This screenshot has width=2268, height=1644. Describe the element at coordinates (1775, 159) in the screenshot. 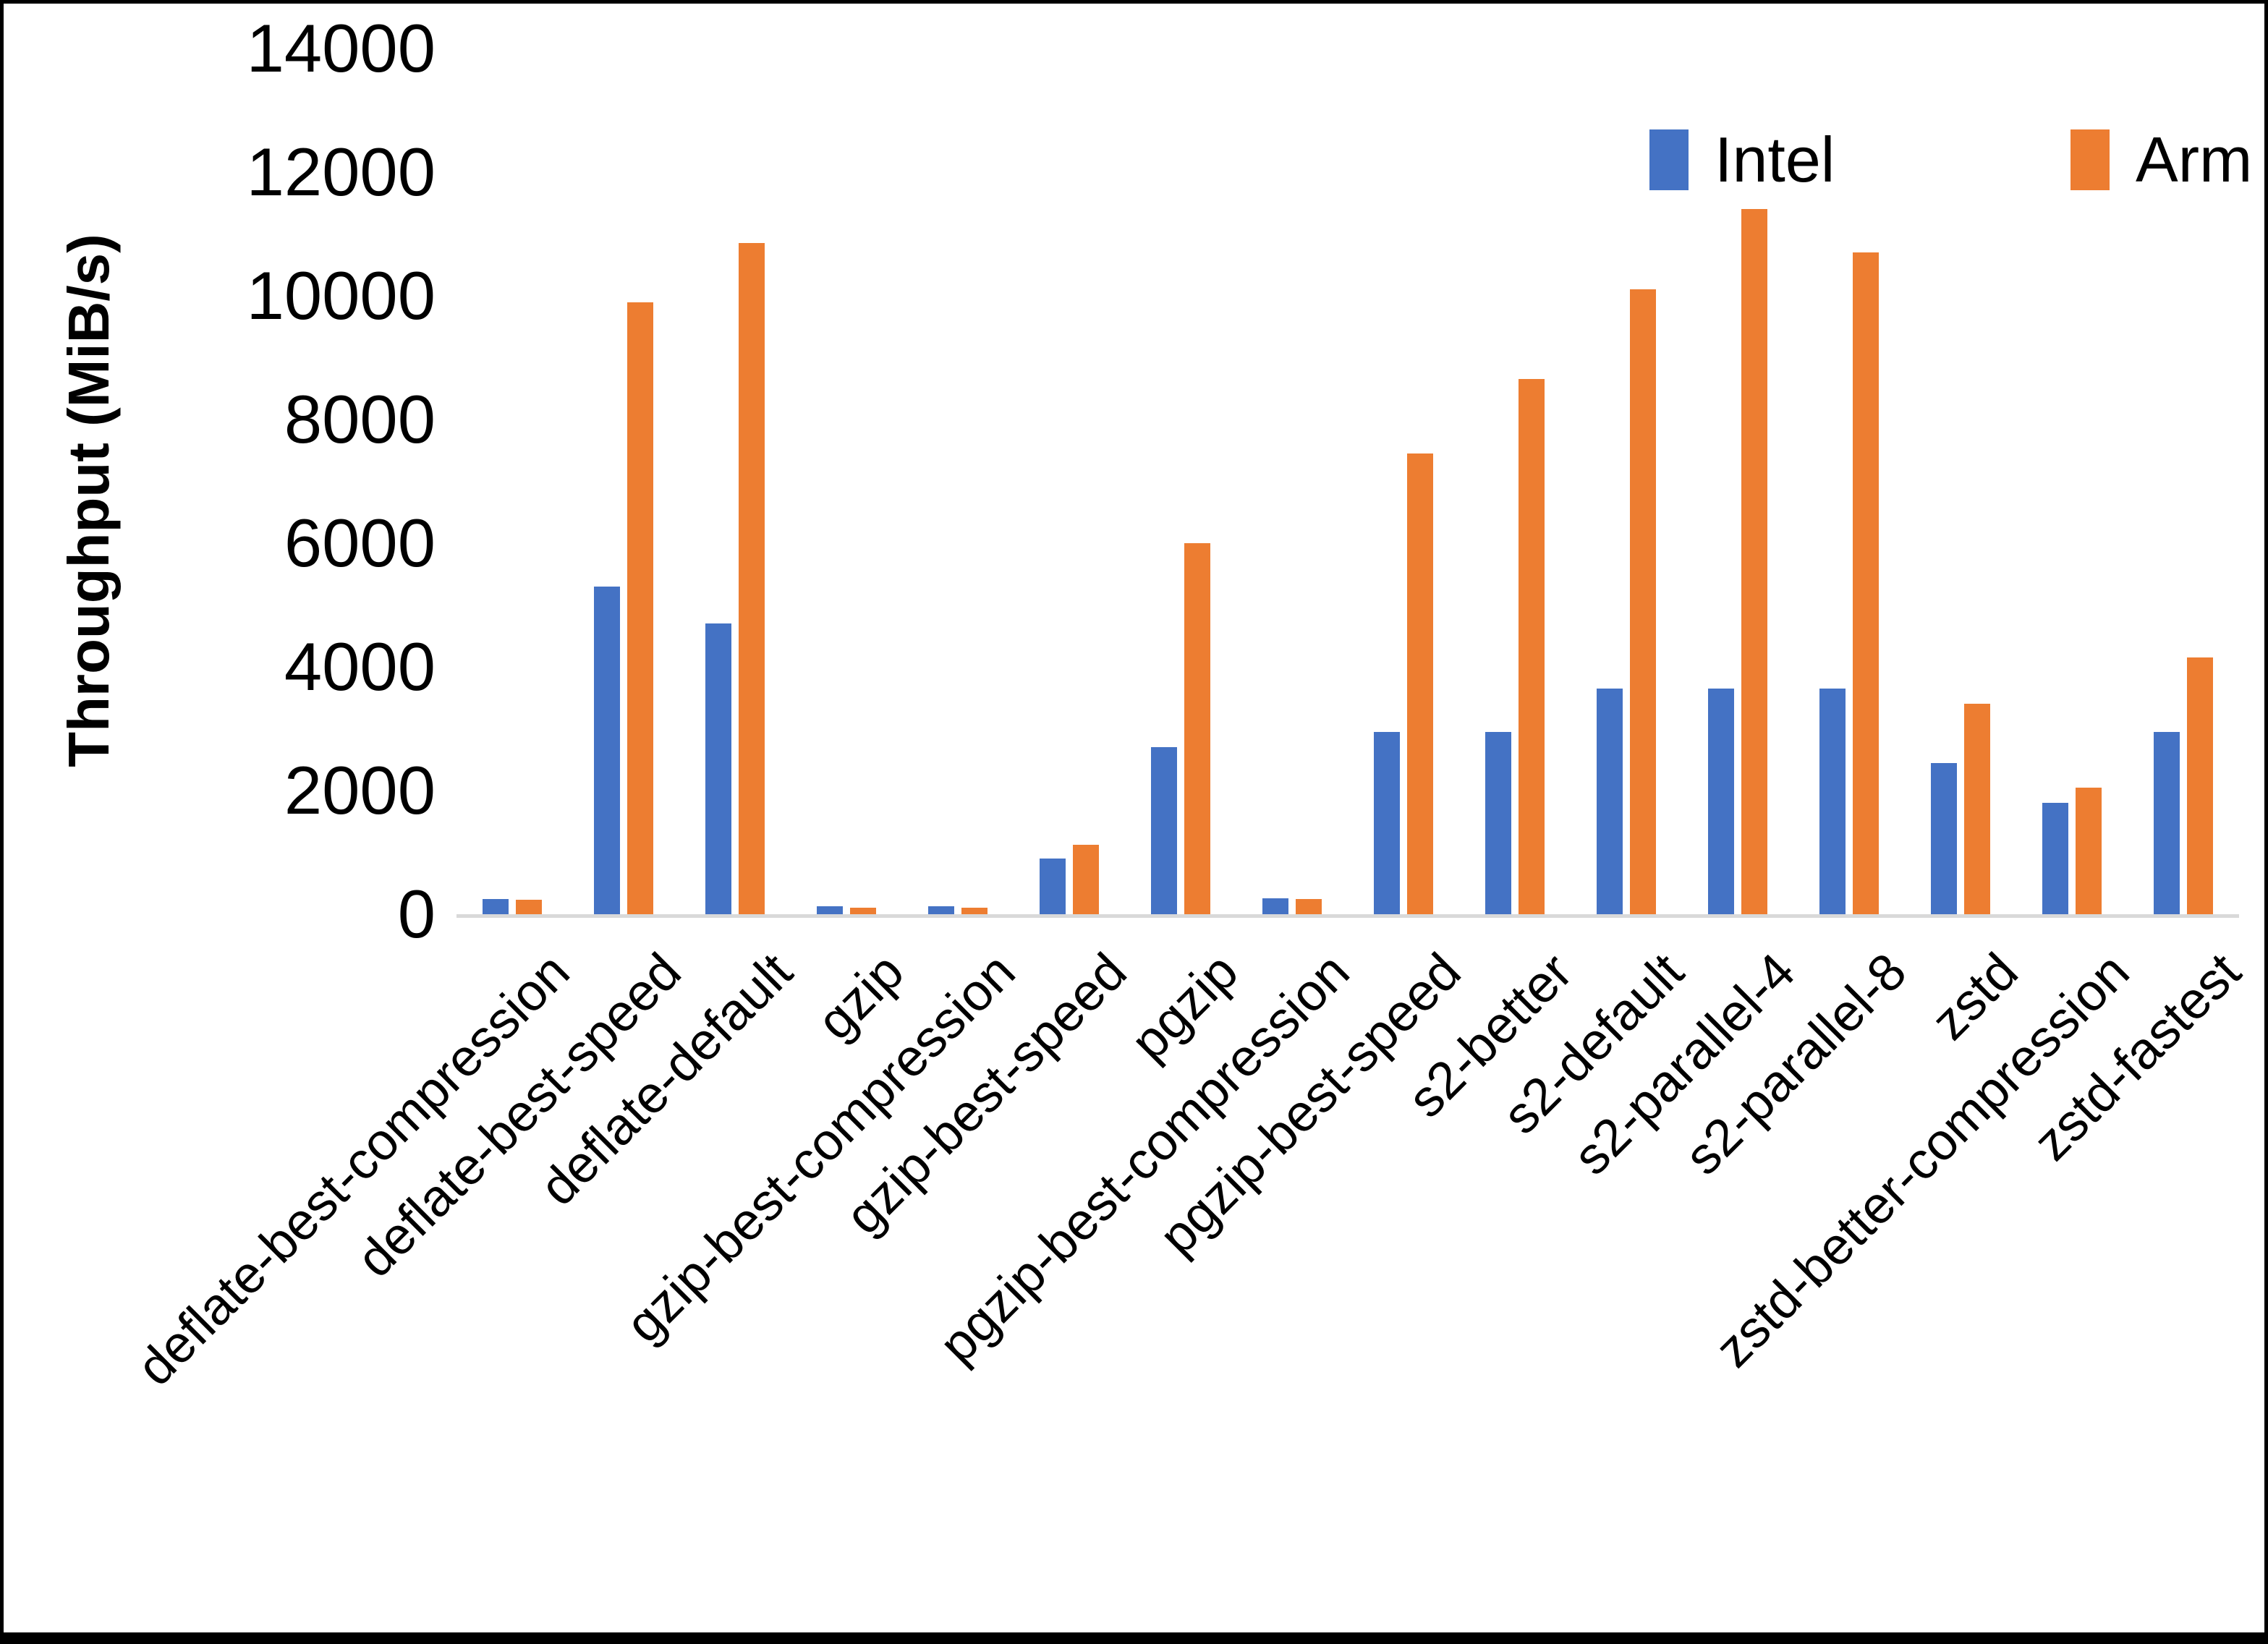

I see `legend-label: Intel` at that location.